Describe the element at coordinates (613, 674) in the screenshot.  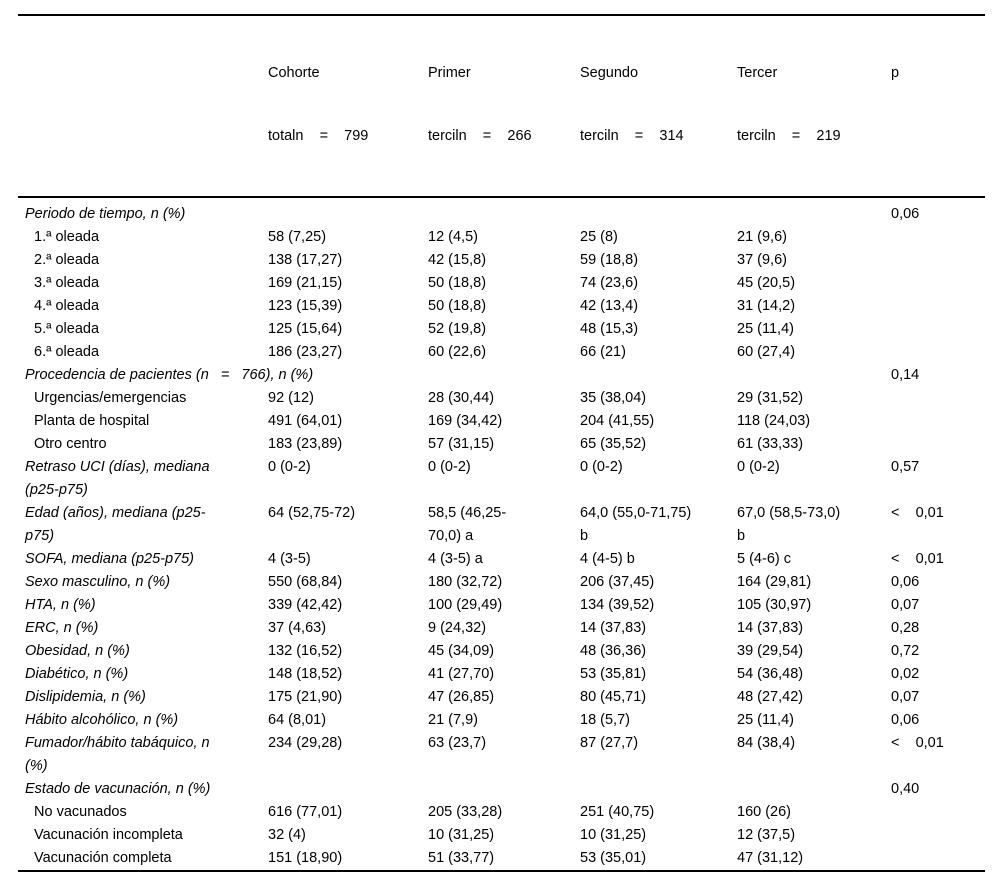
I see `data-cell: 53 (35,81)` at that location.